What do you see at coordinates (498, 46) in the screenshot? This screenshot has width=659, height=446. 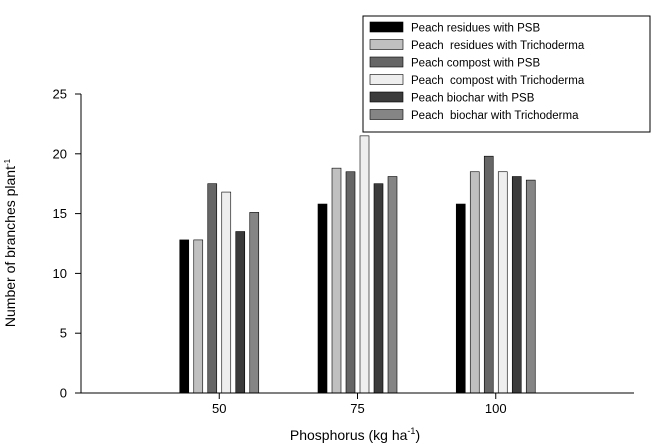 I see `legend-label: Peach residues with Trichoderma` at bounding box center [498, 46].